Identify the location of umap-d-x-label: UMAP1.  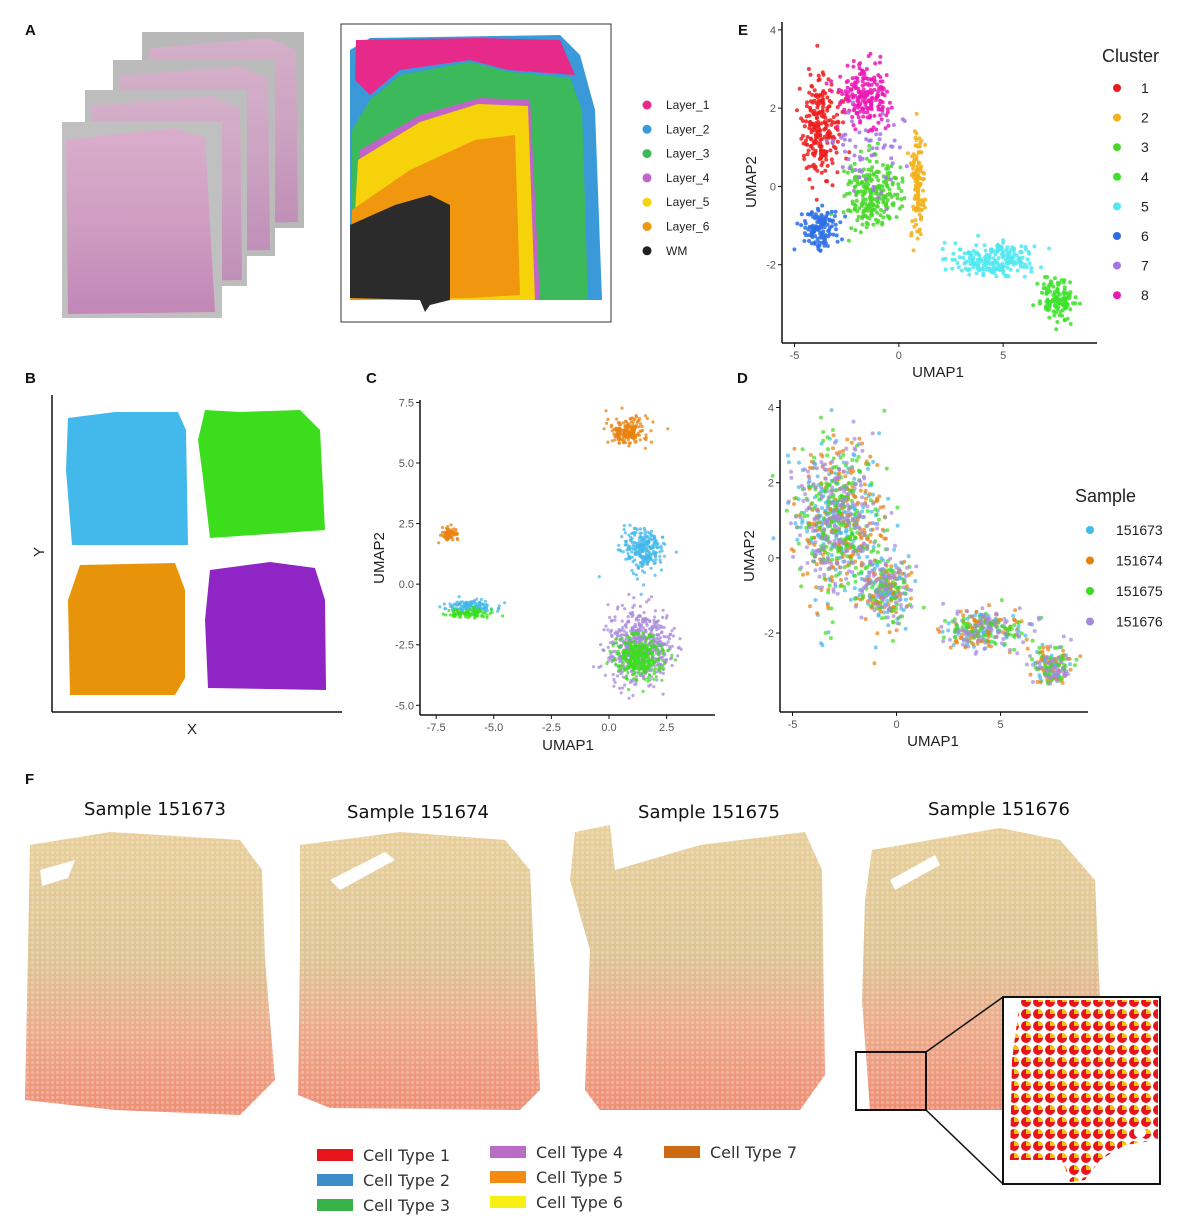
(933, 741).